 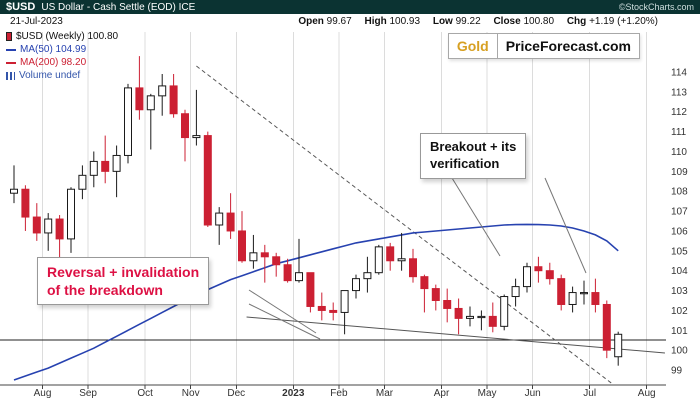 What do you see at coordinates (679, 132) in the screenshot?
I see `svg-text: 111` at bounding box center [679, 132].